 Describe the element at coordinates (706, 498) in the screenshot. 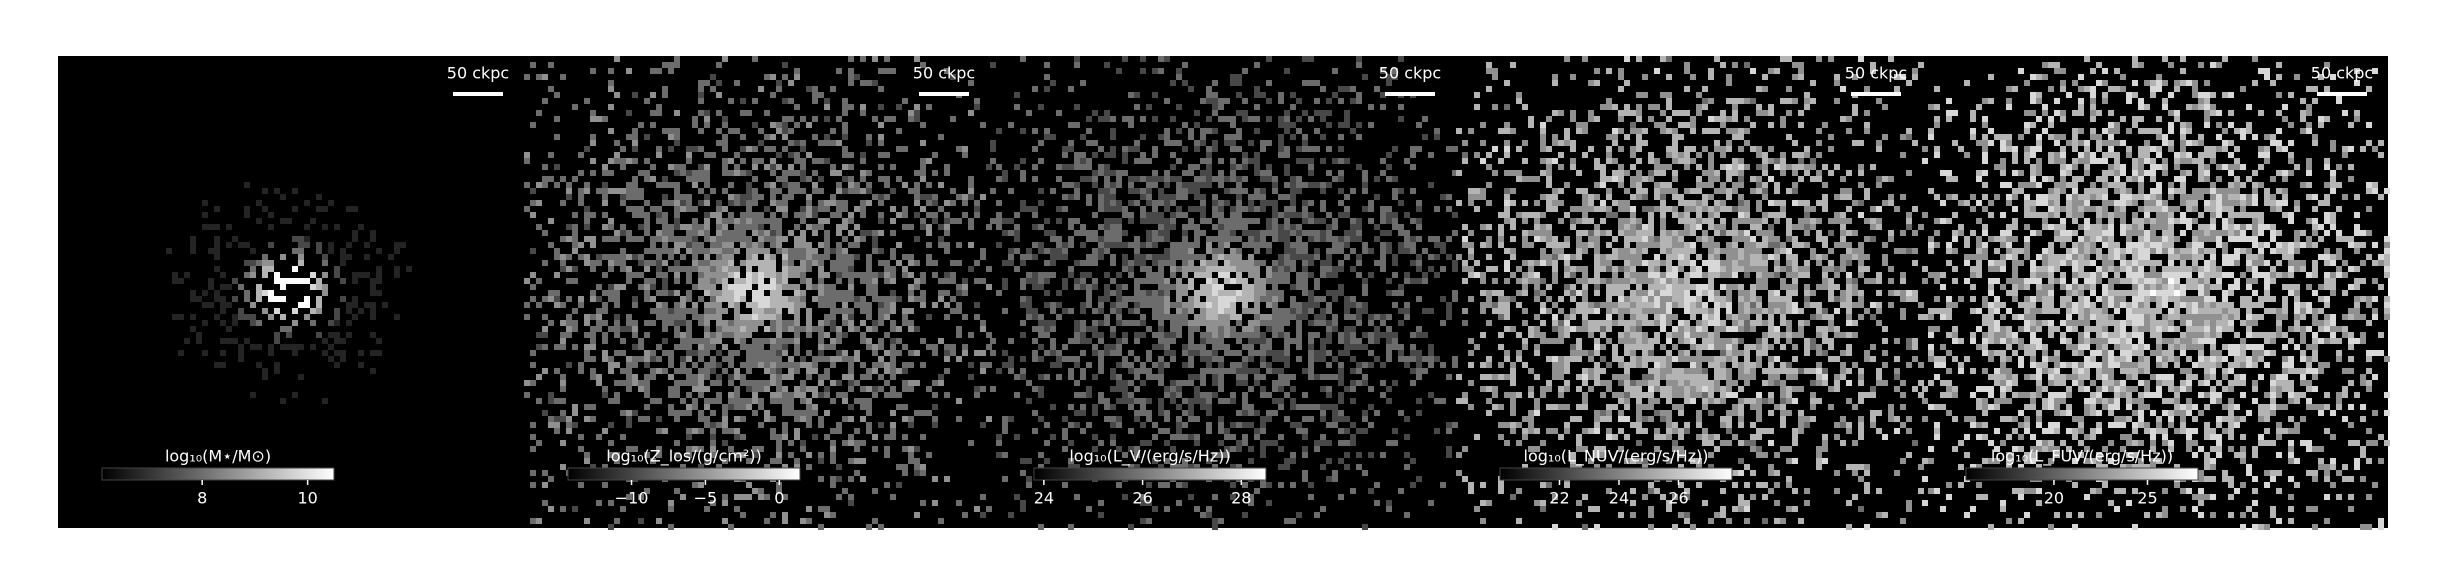

I see `colorbar-tick-label: −5` at that location.